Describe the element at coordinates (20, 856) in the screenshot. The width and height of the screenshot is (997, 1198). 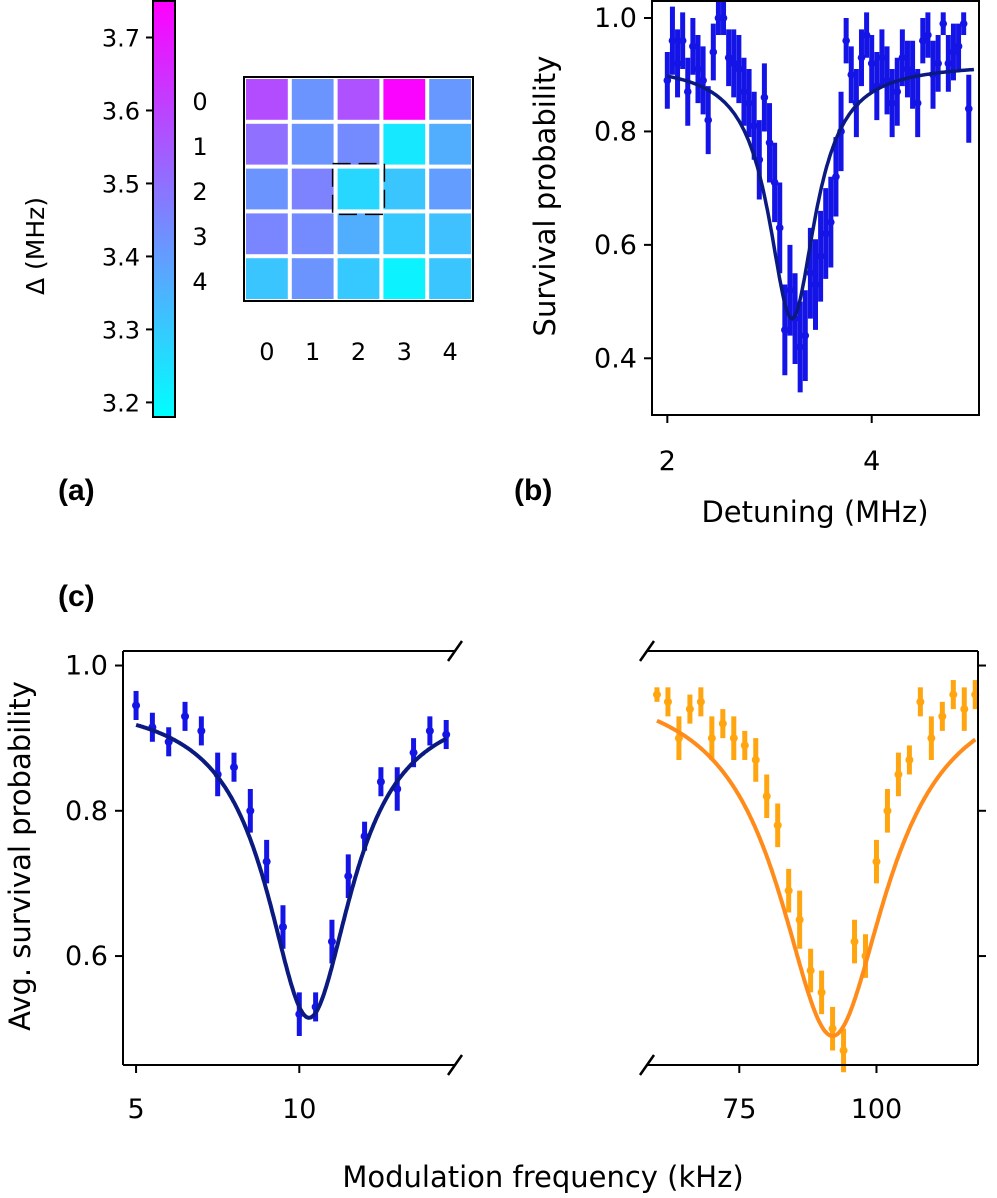
I see `panel-c-ylabel: Avg. survival probability` at that location.